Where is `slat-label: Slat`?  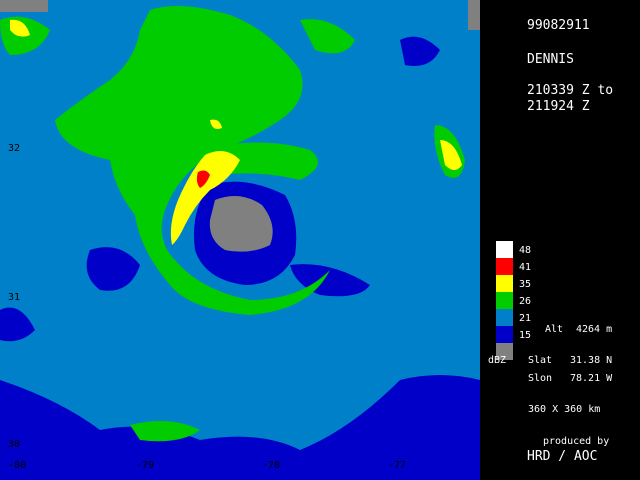
slat-label: Slat is located at coordinates (540, 360).